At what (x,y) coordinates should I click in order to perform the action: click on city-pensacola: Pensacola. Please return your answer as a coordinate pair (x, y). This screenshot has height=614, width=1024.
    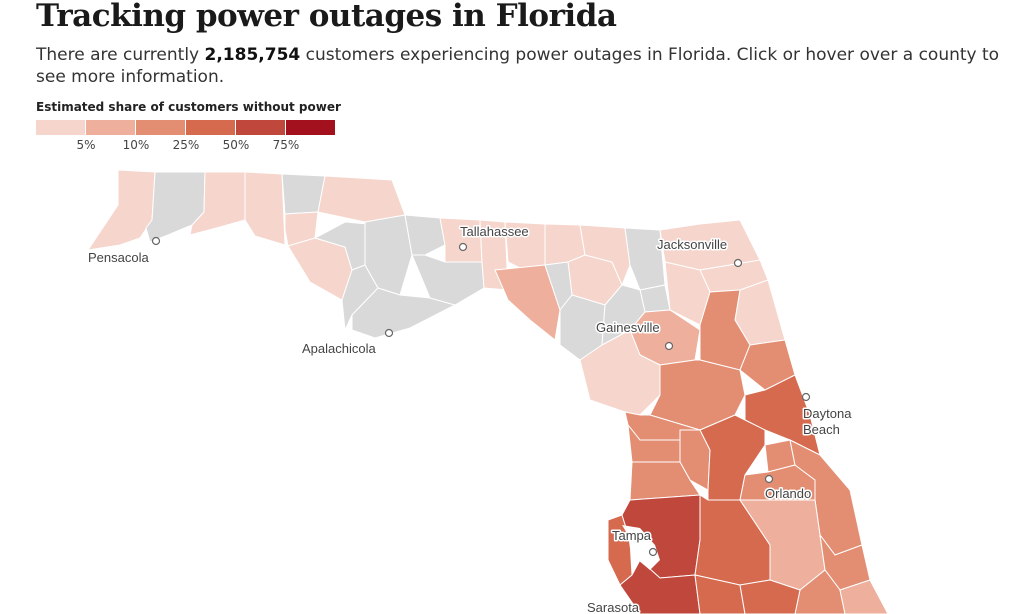
    Looking at the image, I should click on (124, 251).